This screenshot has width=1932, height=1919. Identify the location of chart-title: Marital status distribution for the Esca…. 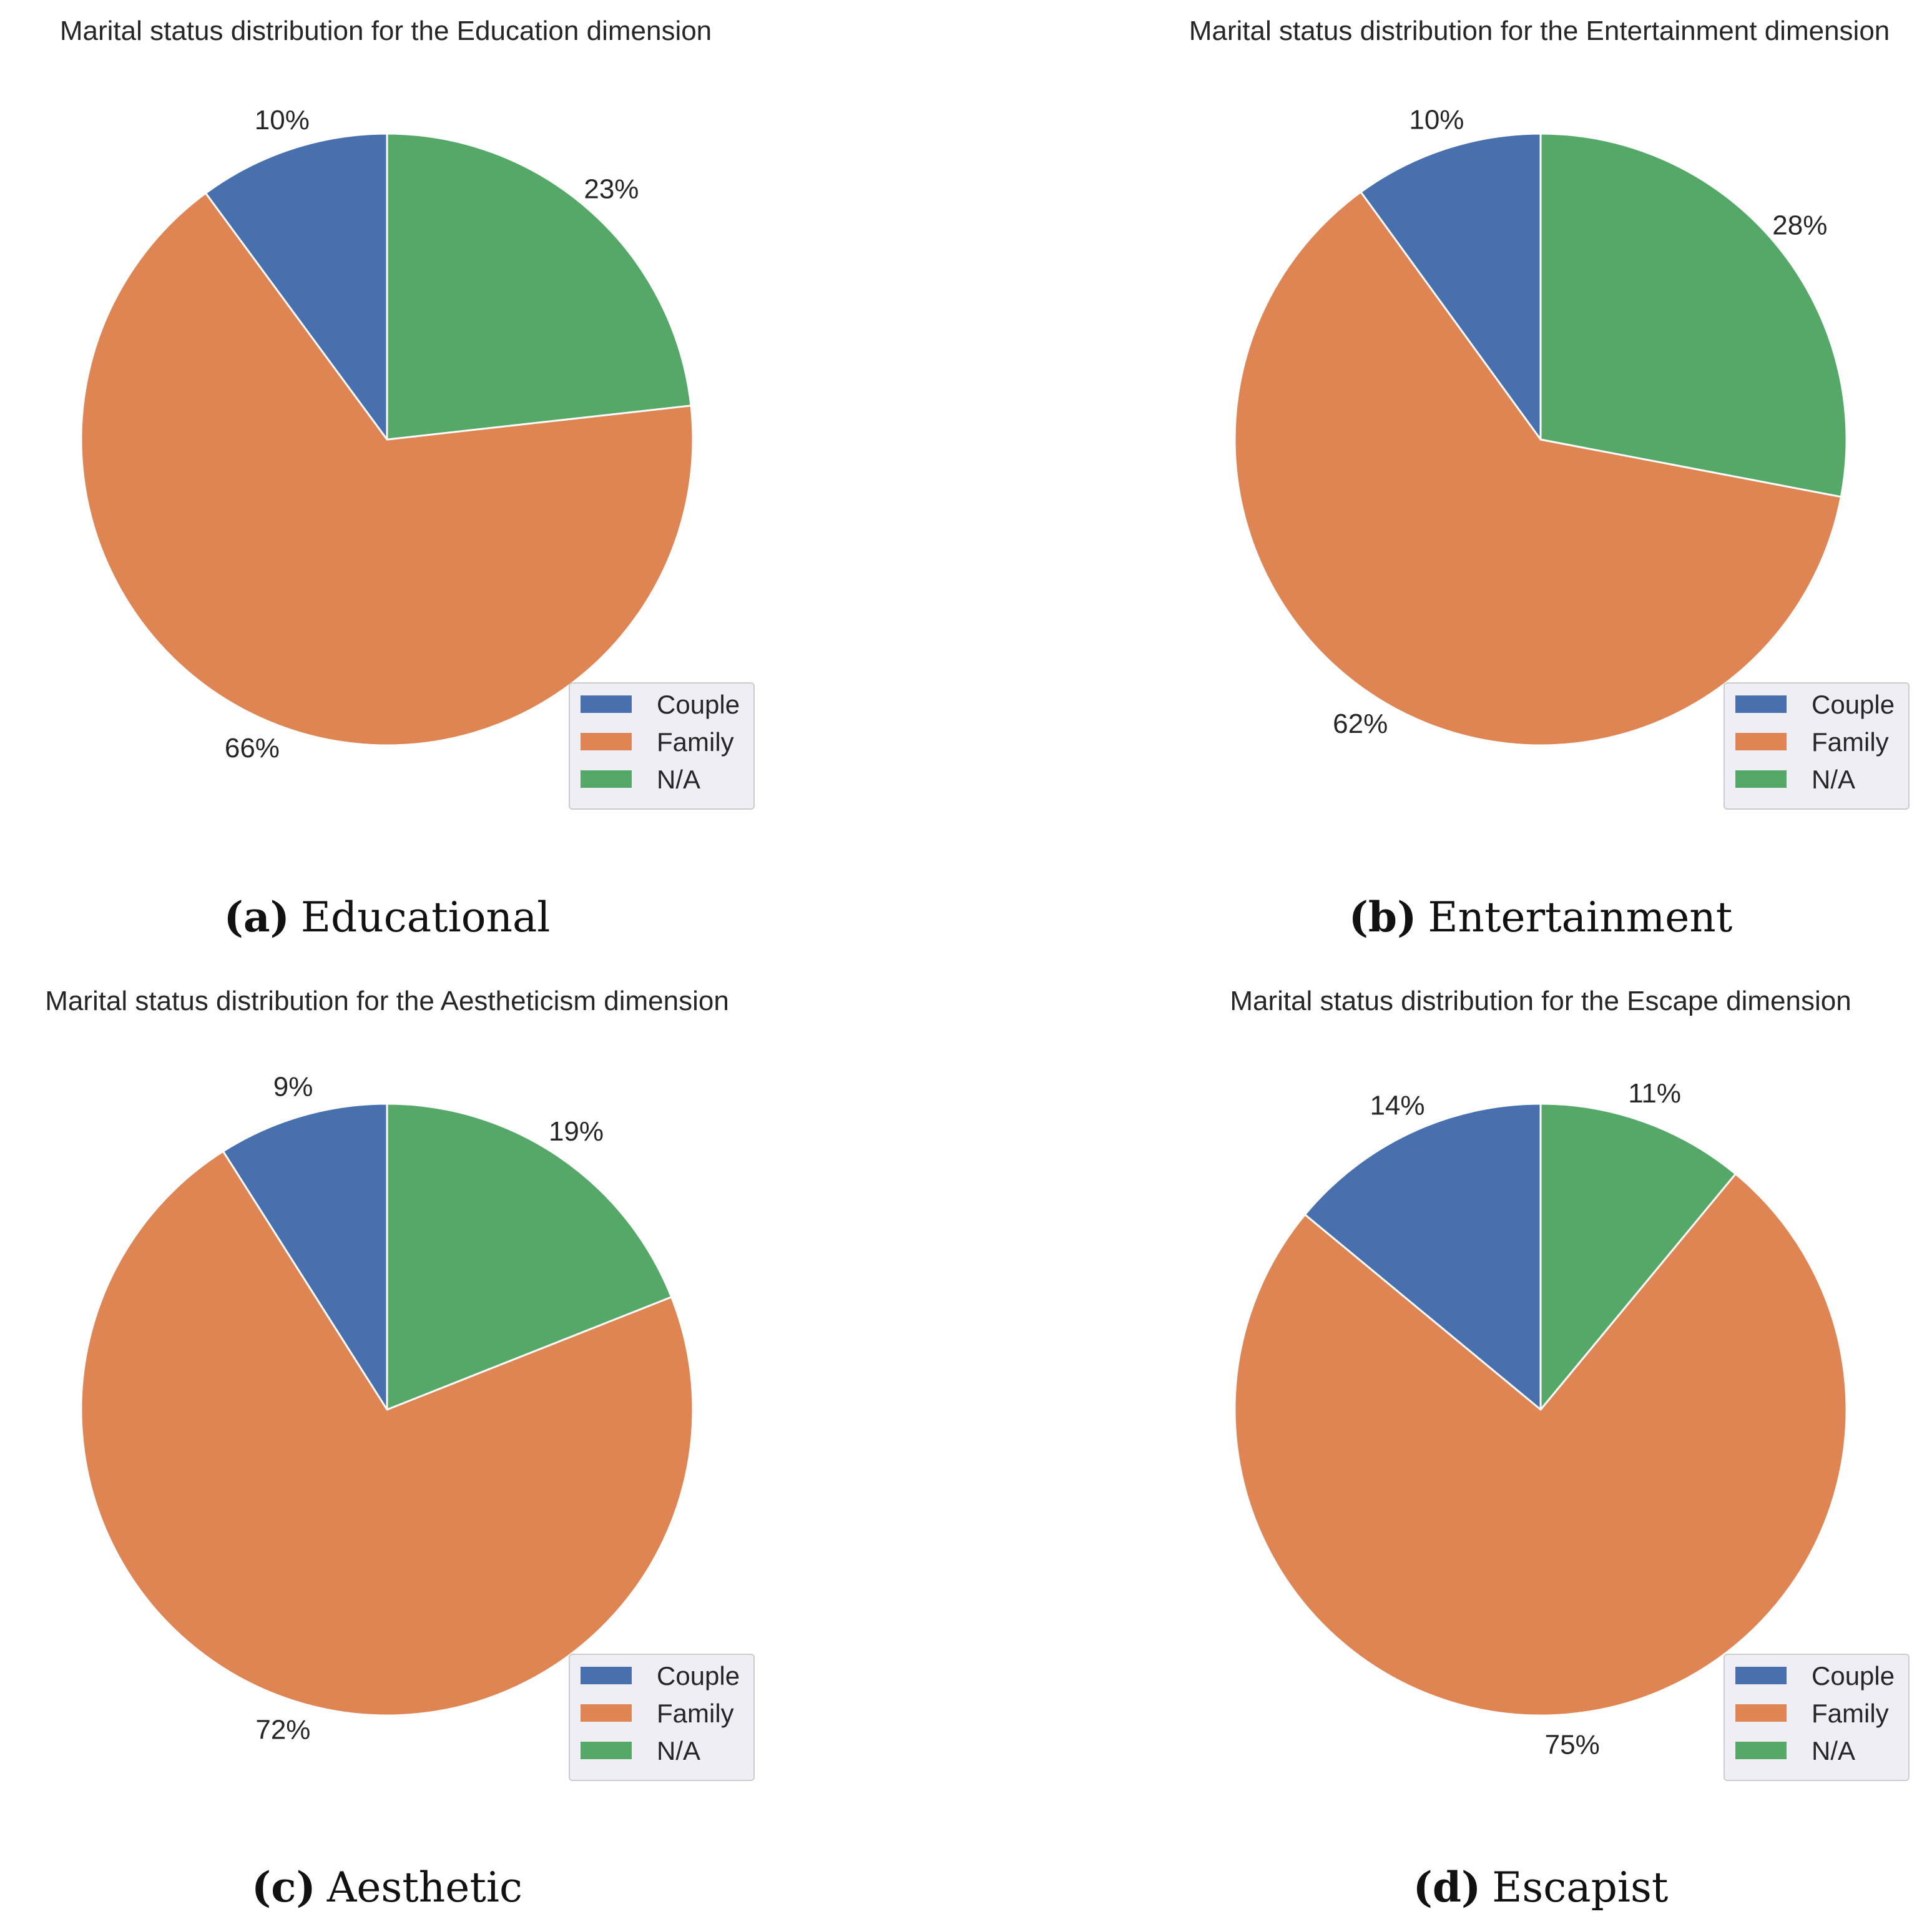
(1541, 1001).